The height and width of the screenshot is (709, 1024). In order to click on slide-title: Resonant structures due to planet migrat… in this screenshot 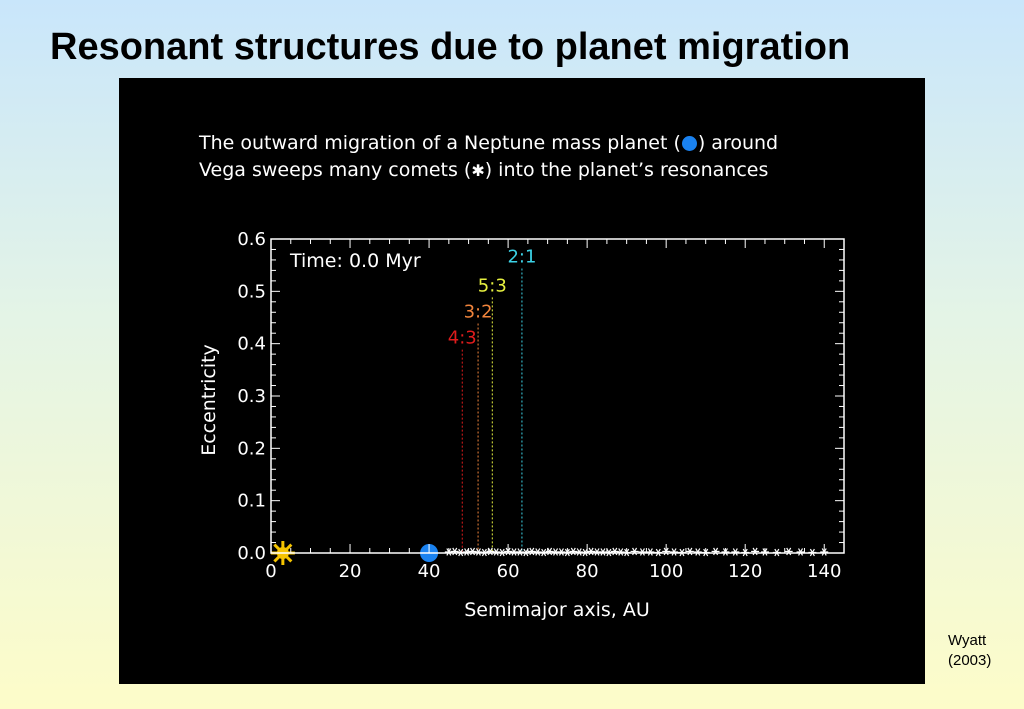, I will do `click(450, 47)`.